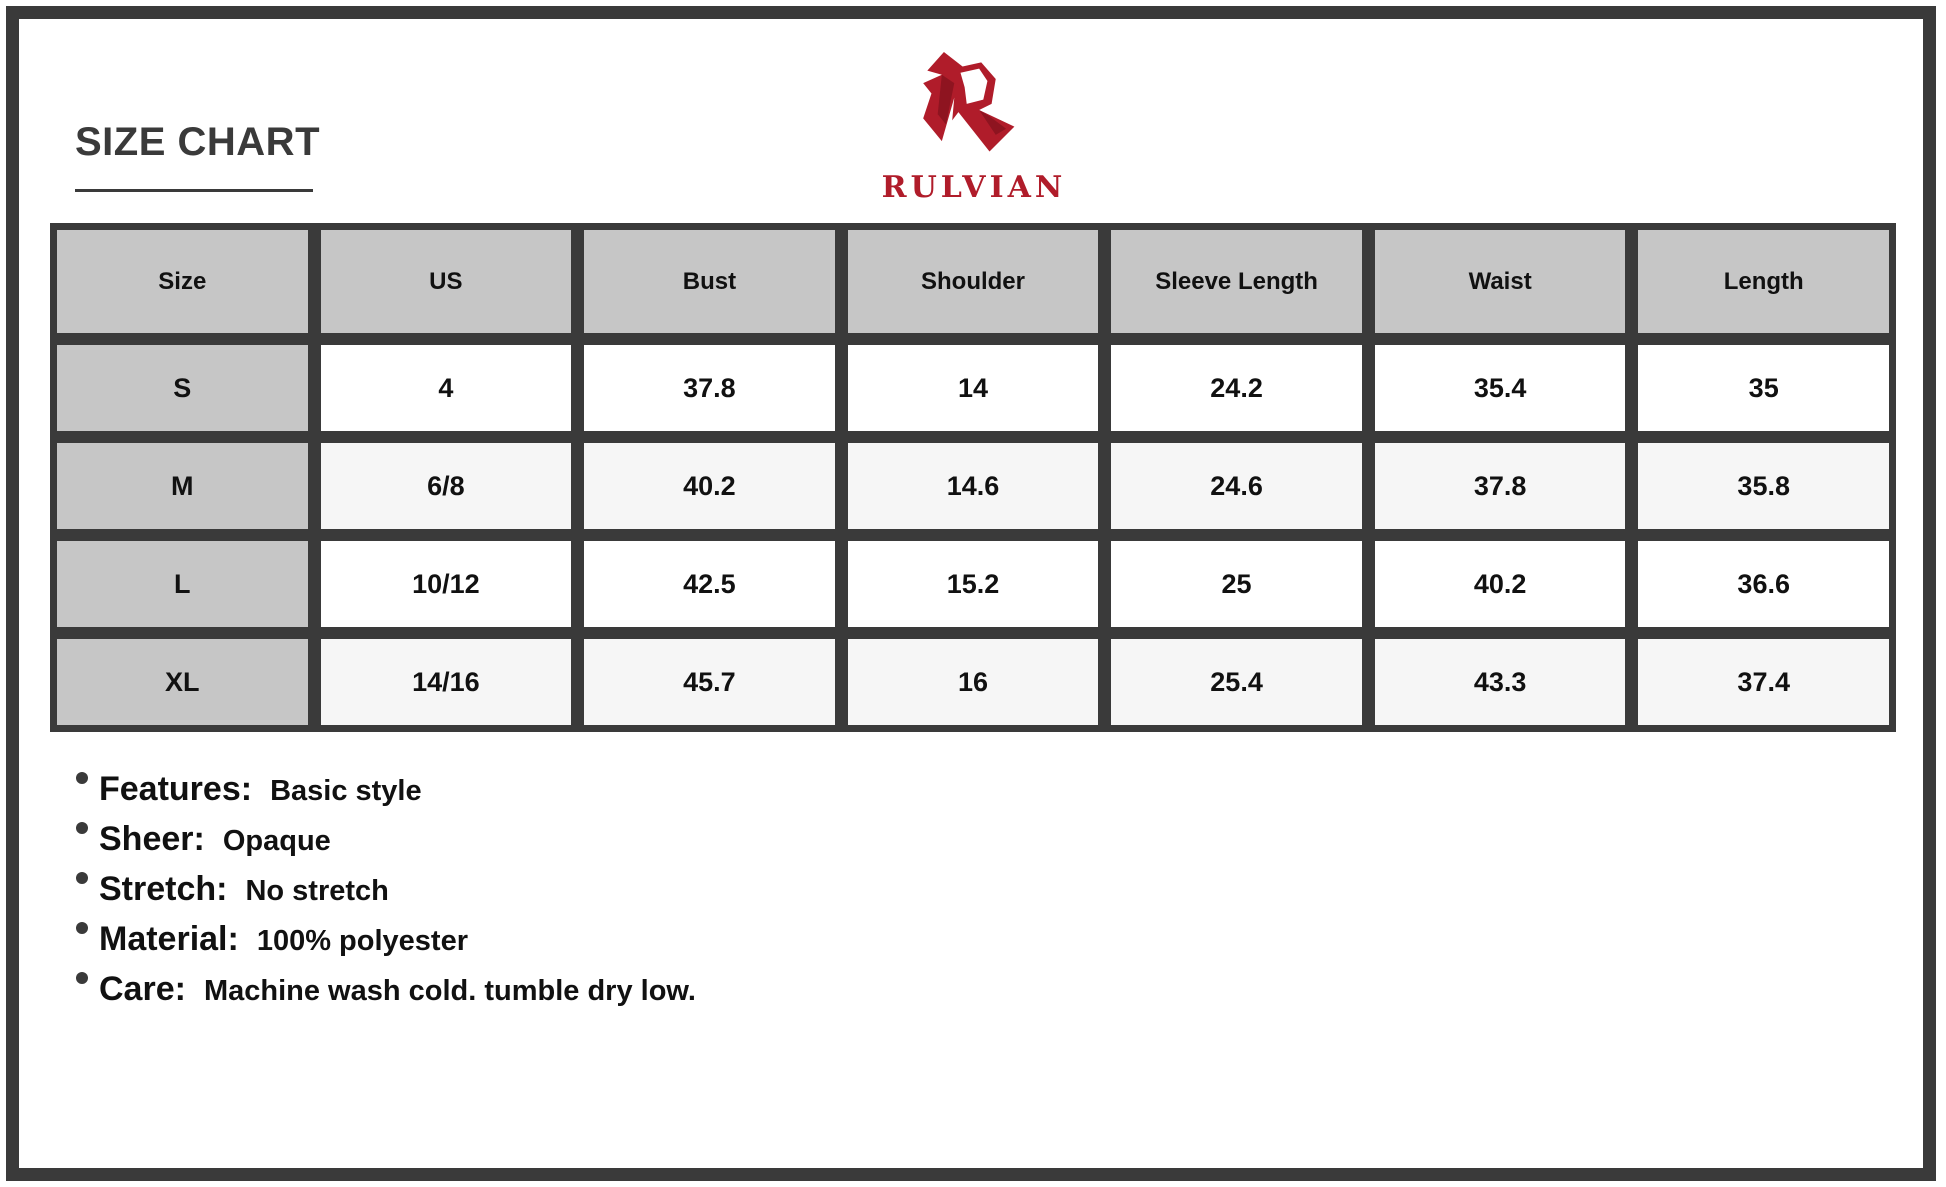 The width and height of the screenshot is (1946, 1187). What do you see at coordinates (1763, 281) in the screenshot?
I see `column-header: Length` at bounding box center [1763, 281].